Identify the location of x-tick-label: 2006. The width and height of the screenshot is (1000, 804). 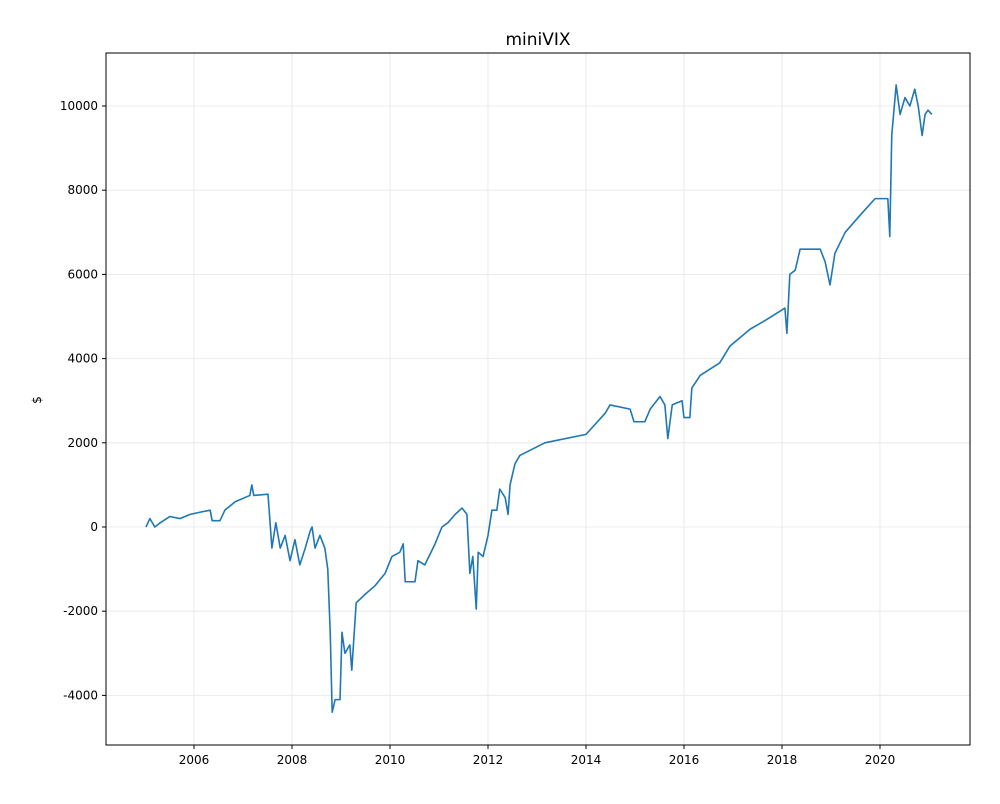
(194, 760).